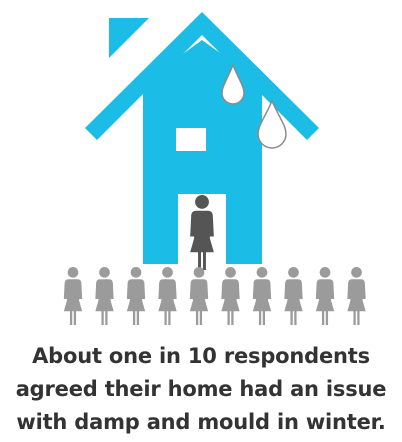 The image size is (402, 442). What do you see at coordinates (191, 139) in the screenshot?
I see `house-window` at bounding box center [191, 139].